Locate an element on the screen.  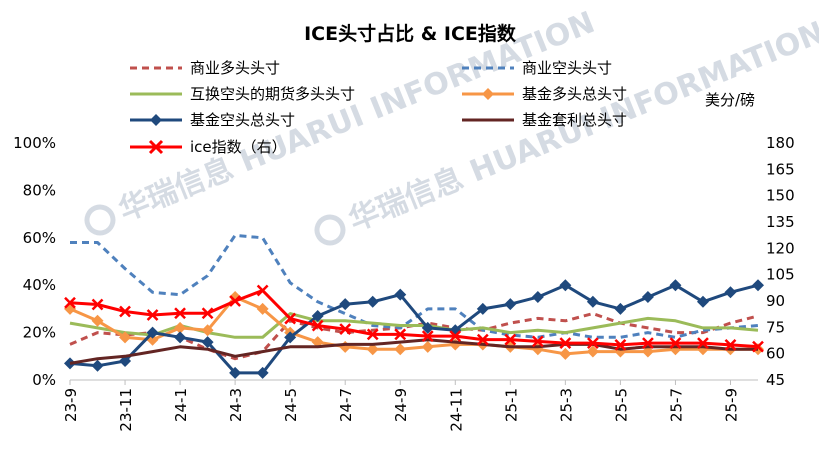
right-tick-label: 135 is located at coordinates (780, 222).